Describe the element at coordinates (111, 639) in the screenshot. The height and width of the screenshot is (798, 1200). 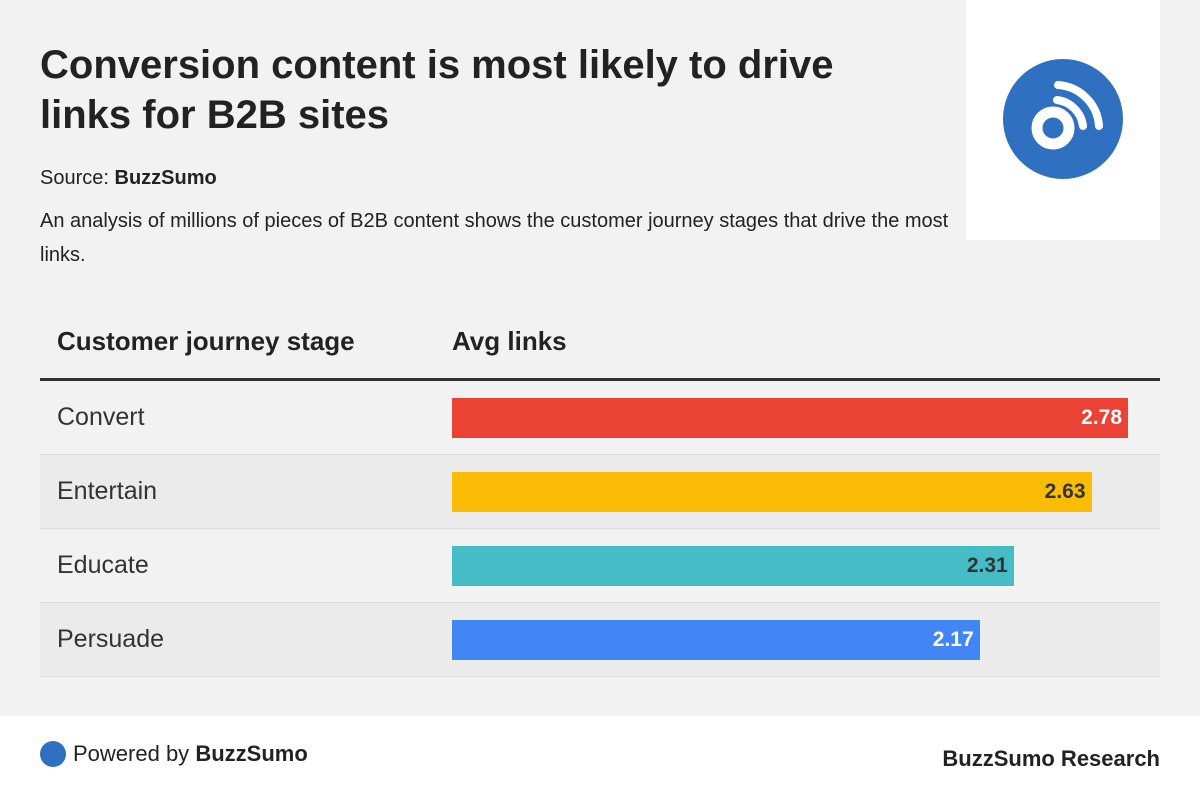
I see `category-label: Persuade` at that location.